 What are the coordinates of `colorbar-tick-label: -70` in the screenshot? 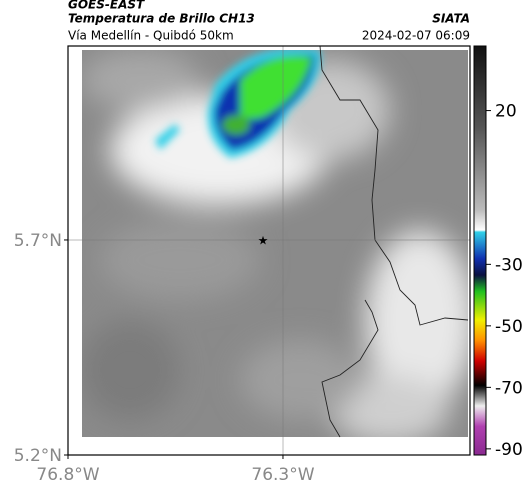 It's located at (509, 388).